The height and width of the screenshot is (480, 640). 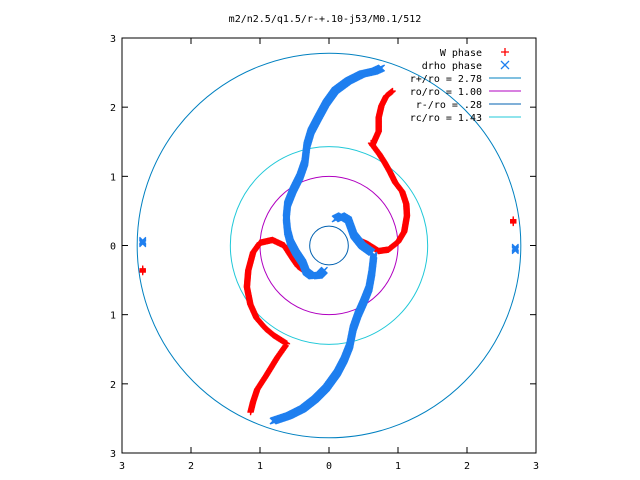 What do you see at coordinates (446, 118) in the screenshot?
I see `legend-circle-label-3: rc/ro = 1.43` at bounding box center [446, 118].